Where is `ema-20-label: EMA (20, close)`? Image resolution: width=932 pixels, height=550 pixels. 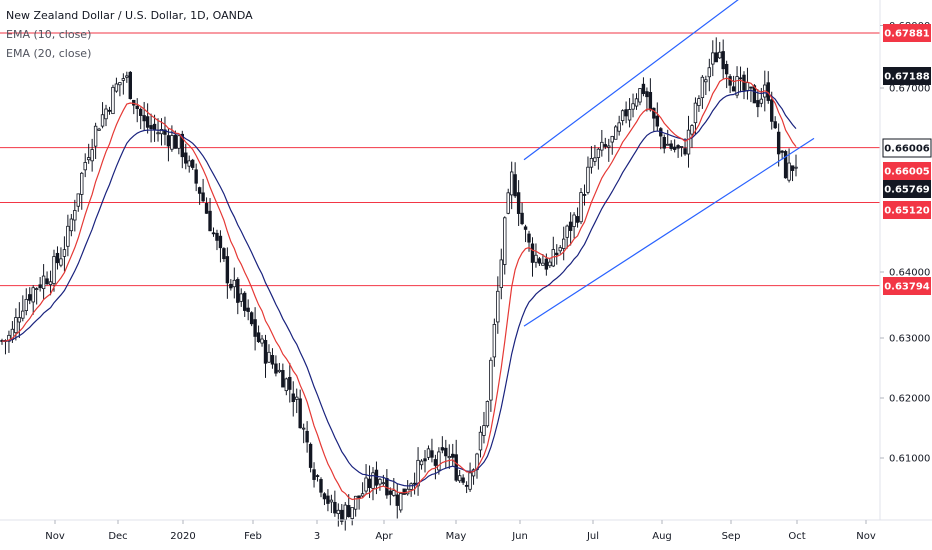
ema-20-label: EMA (20, close) is located at coordinates (49, 53).